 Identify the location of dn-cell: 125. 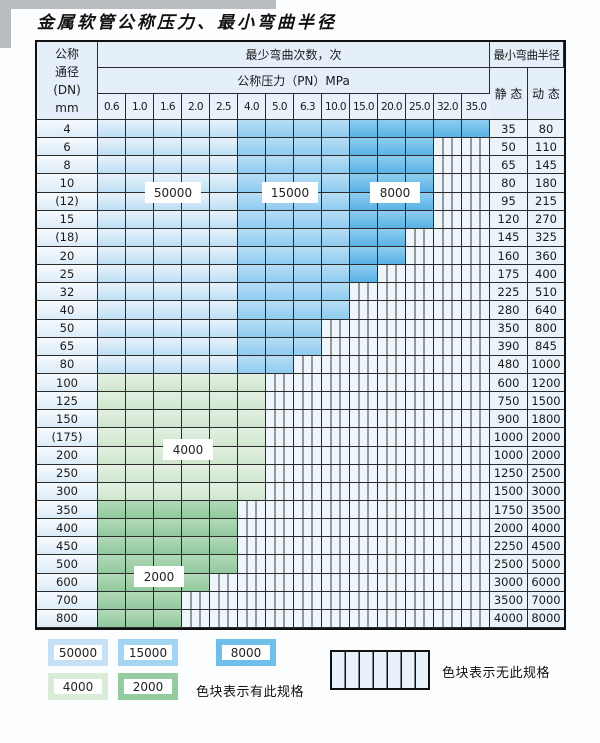
(67, 401).